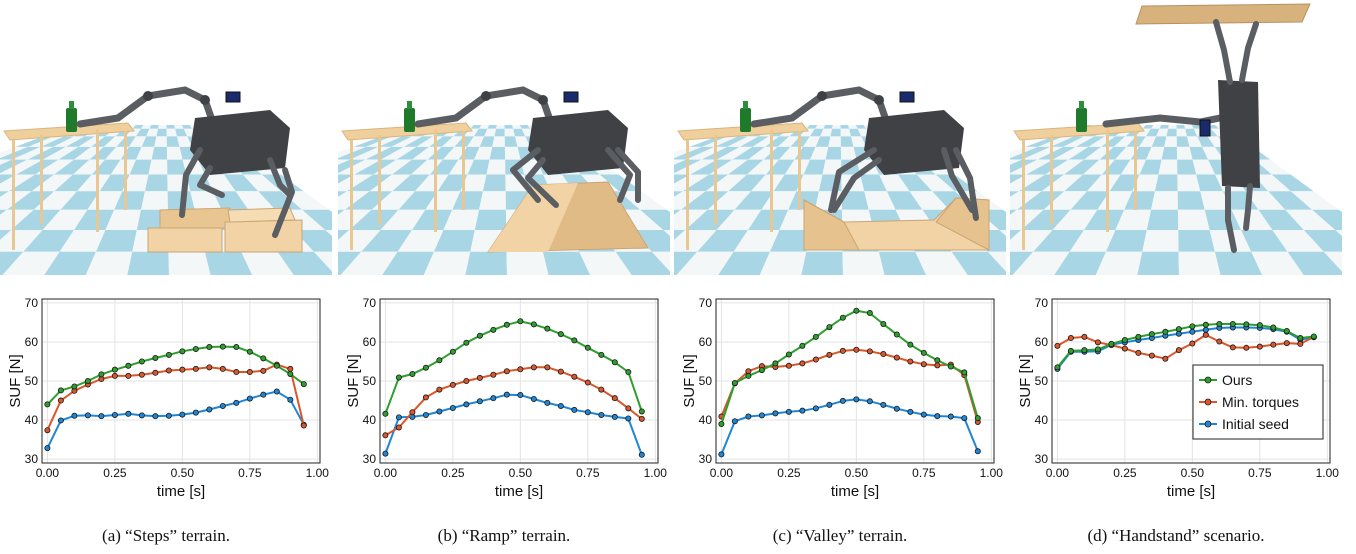 The height and width of the screenshot is (554, 1356). What do you see at coordinates (519, 491) in the screenshot?
I see `x-axis-label: time [s]` at bounding box center [519, 491].